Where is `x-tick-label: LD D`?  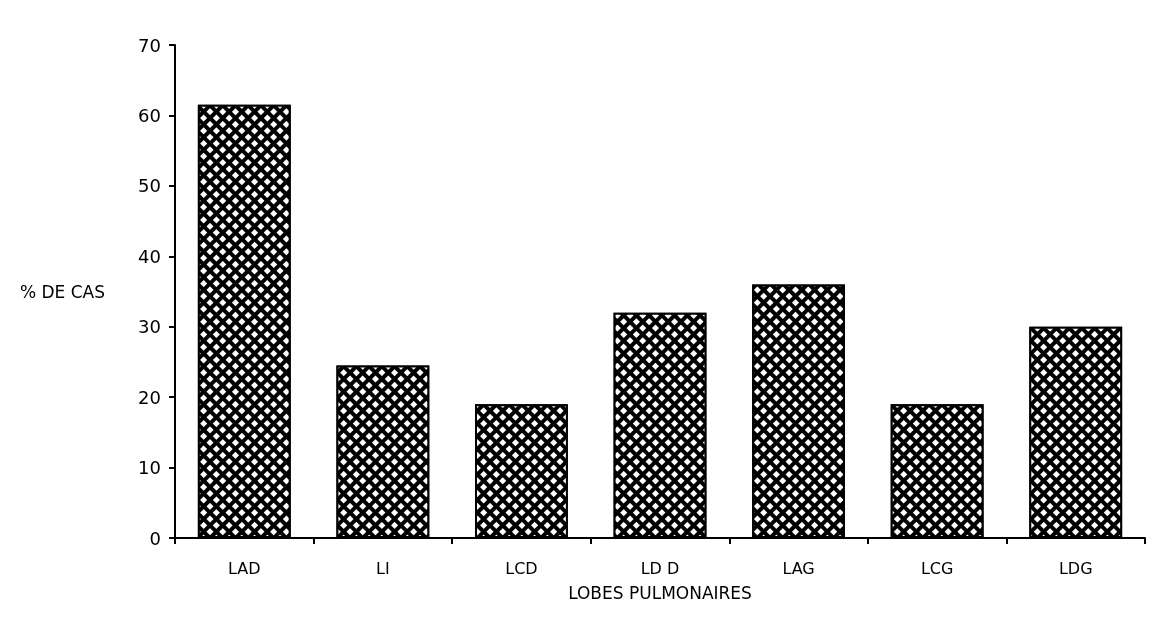 x-tick-label: LD D is located at coordinates (660, 568).